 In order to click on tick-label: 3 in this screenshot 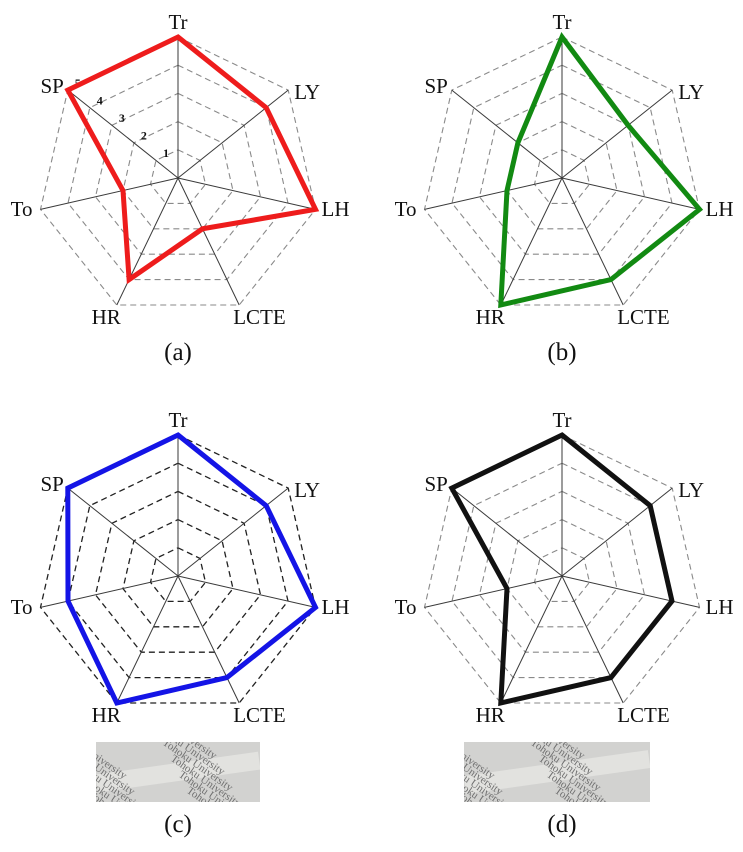, I will do `click(122, 118)`.